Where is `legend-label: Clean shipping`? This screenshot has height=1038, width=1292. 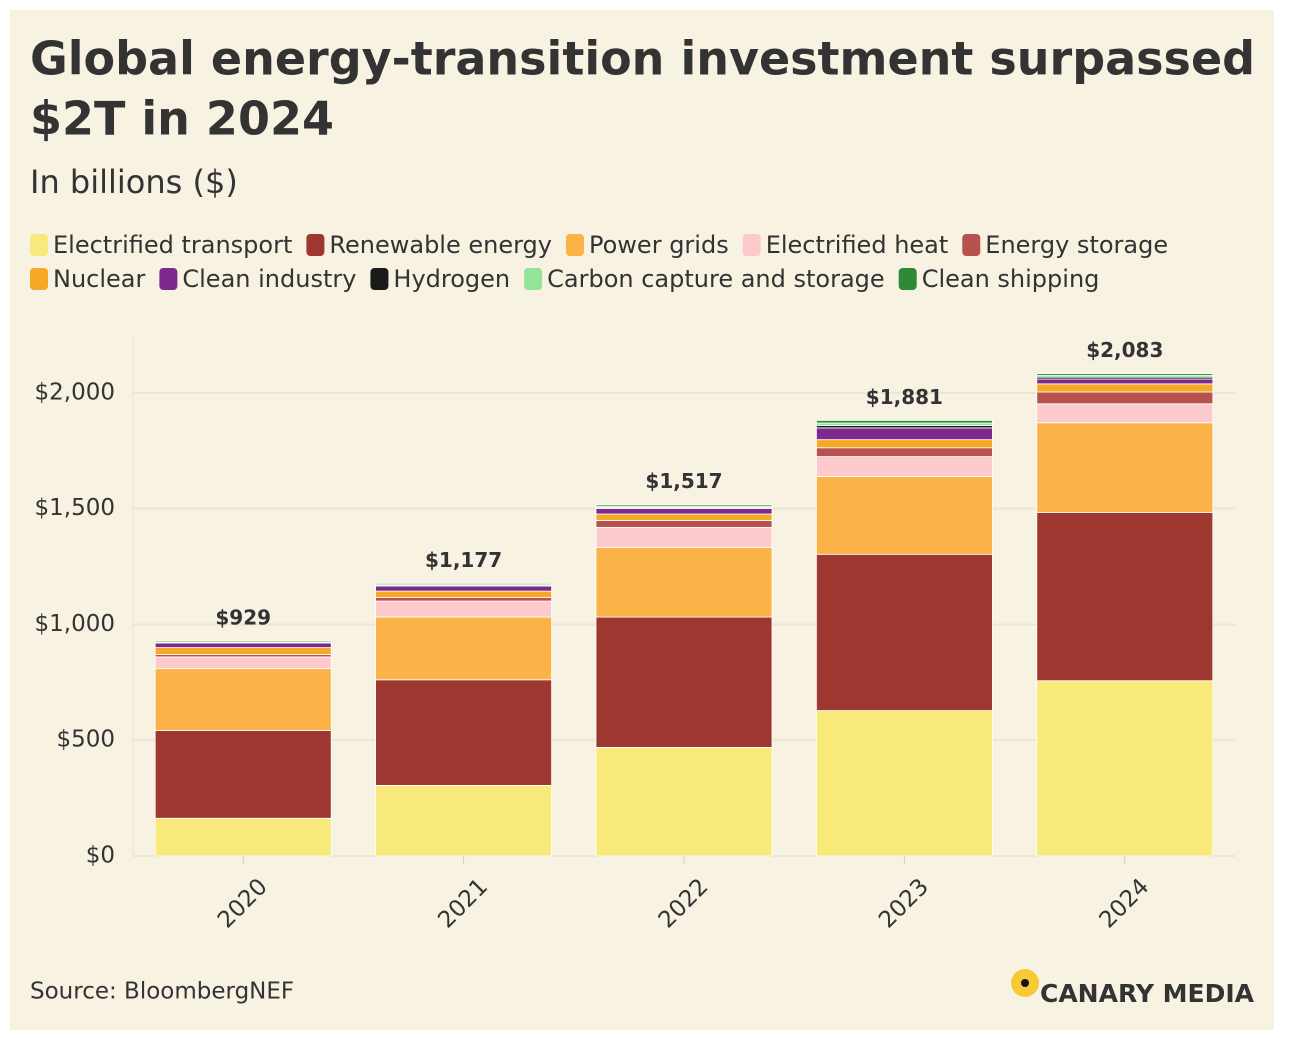
legend-label: Clean shipping is located at coordinates (1011, 279).